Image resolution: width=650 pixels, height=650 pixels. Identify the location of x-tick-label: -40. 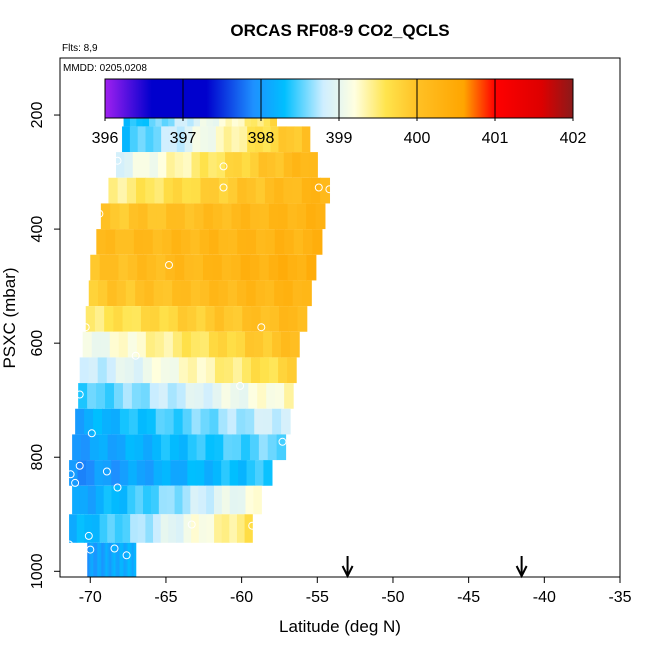
(544, 597).